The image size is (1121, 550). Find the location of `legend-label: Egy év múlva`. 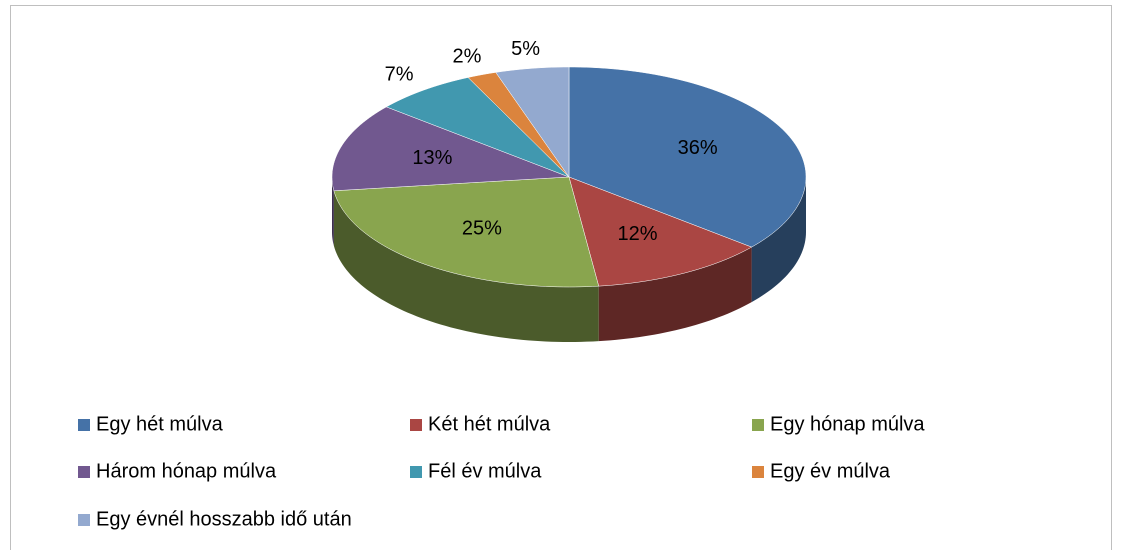

legend-label: Egy év múlva is located at coordinates (830, 471).